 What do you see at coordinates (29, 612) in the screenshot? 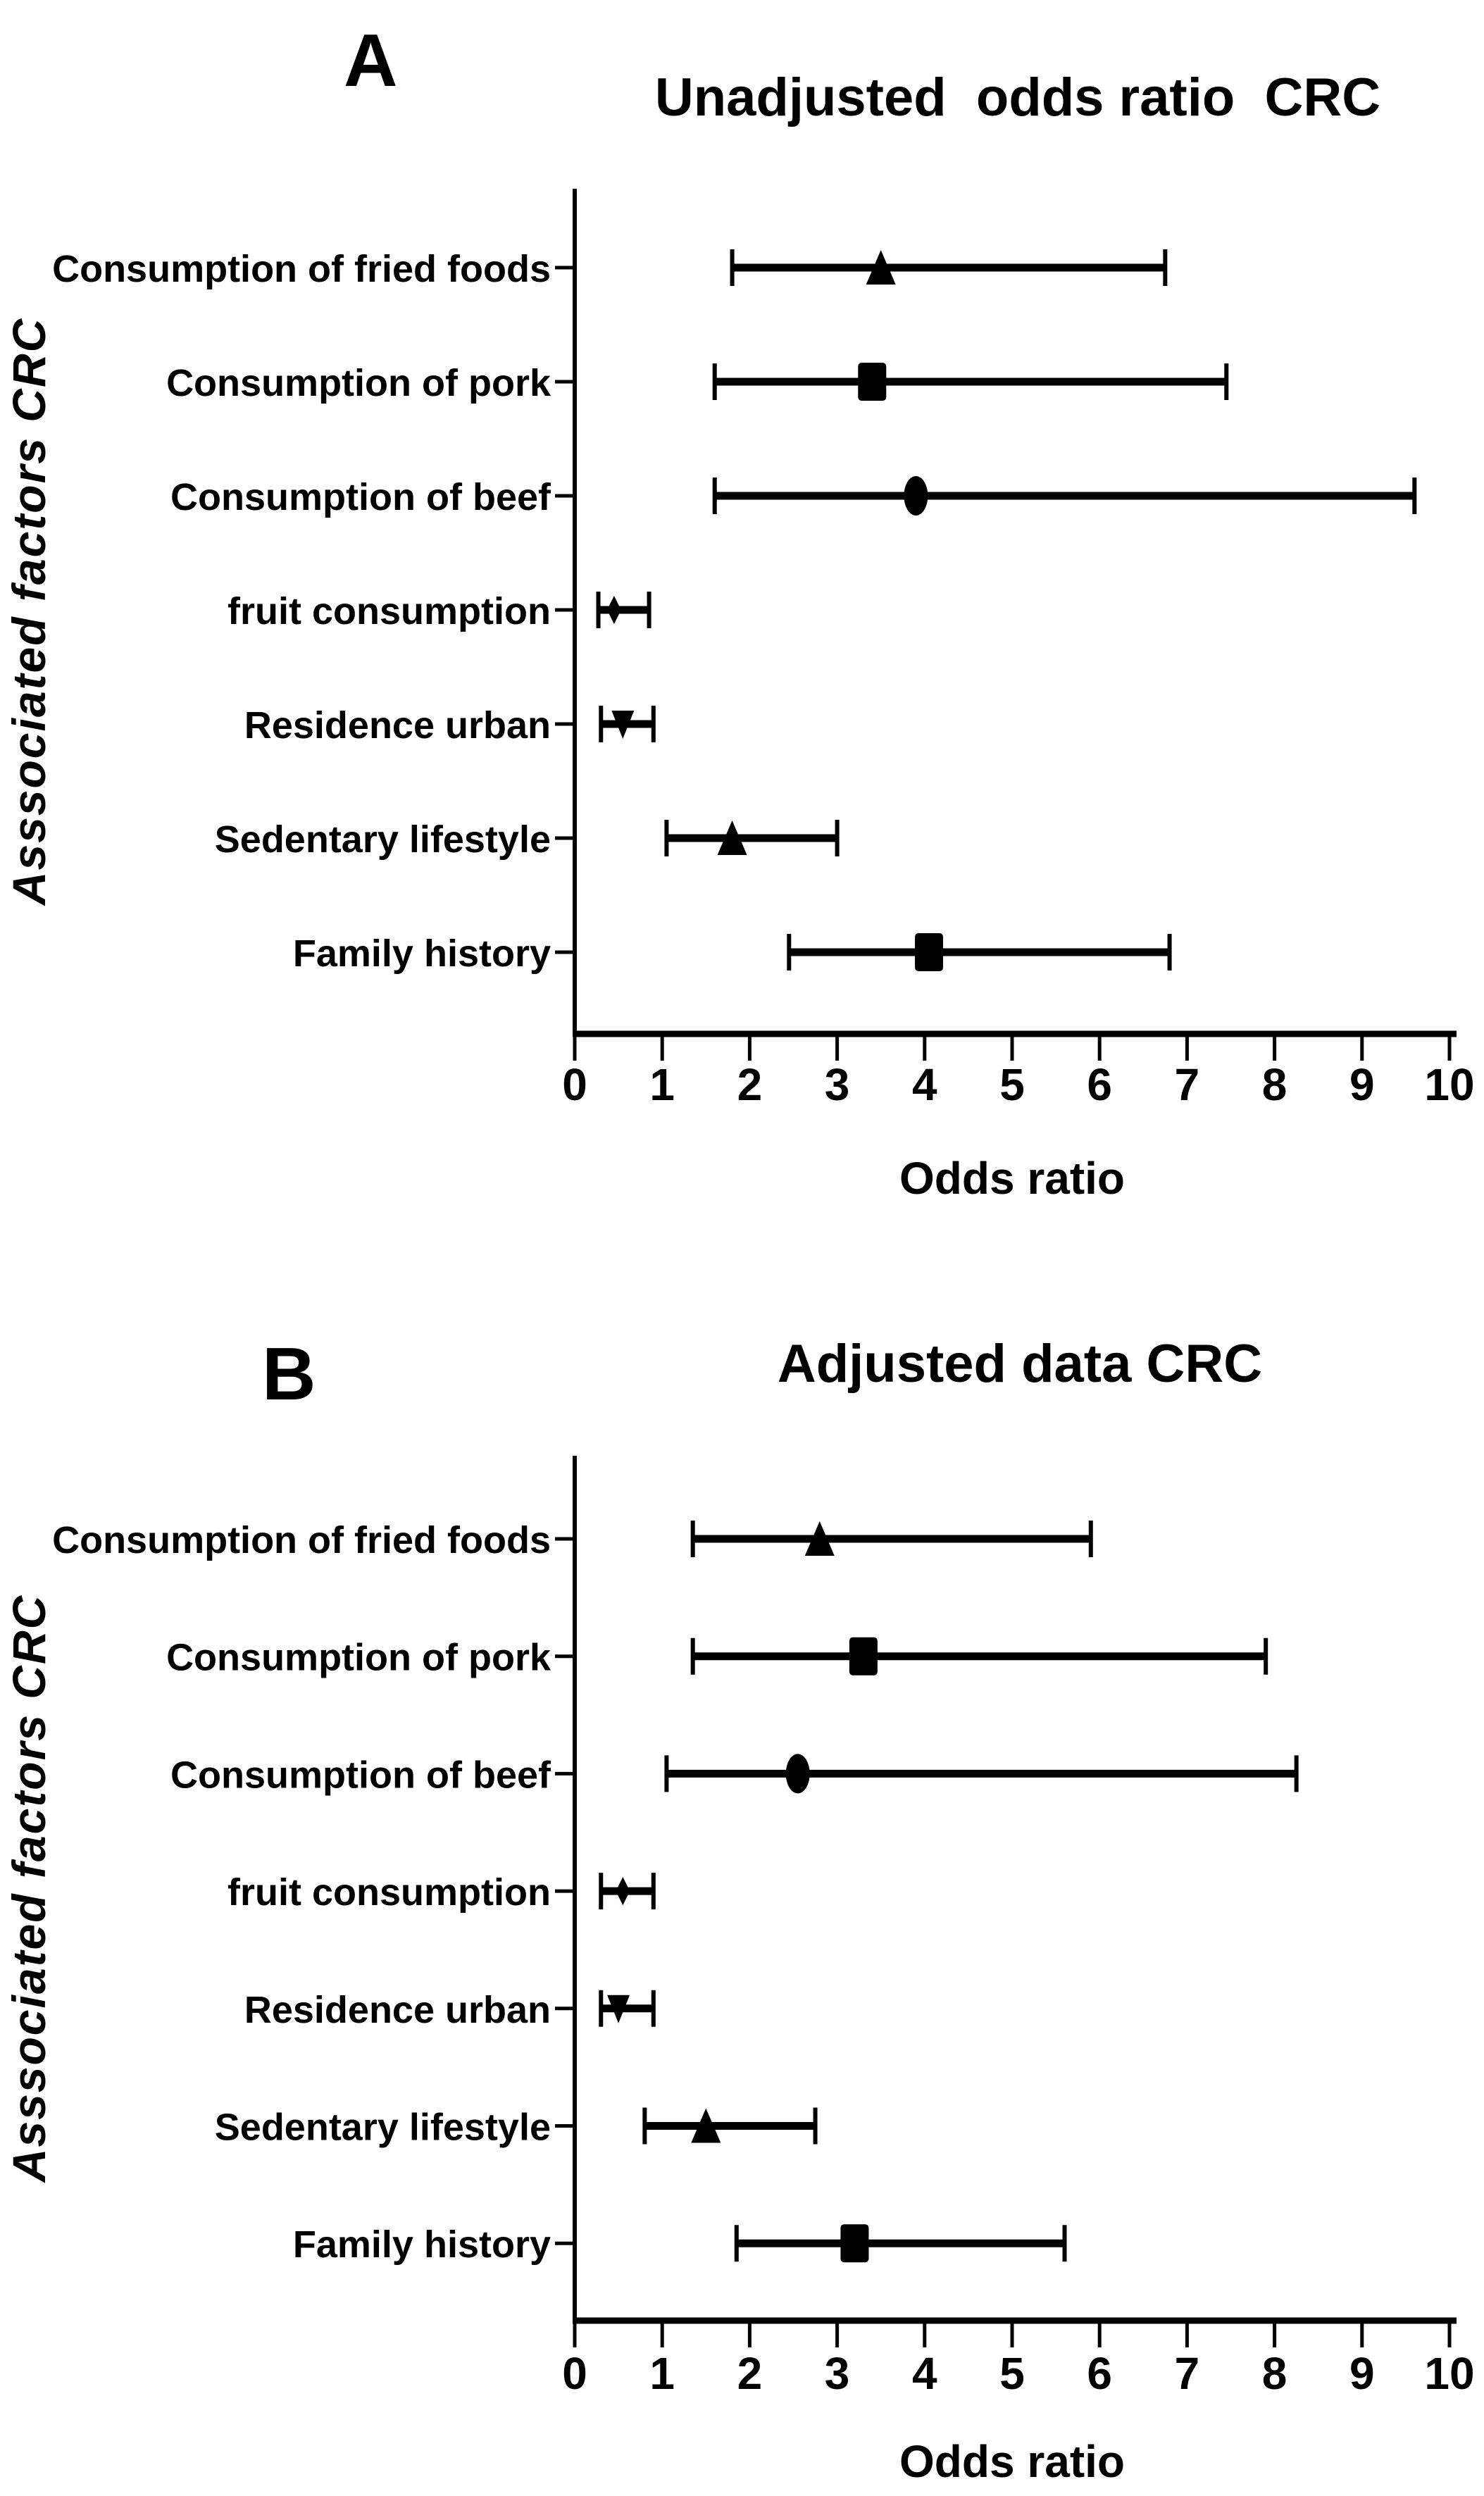
I see `panel-a-y-axis-title: Asssociated factors CRC` at bounding box center [29, 612].